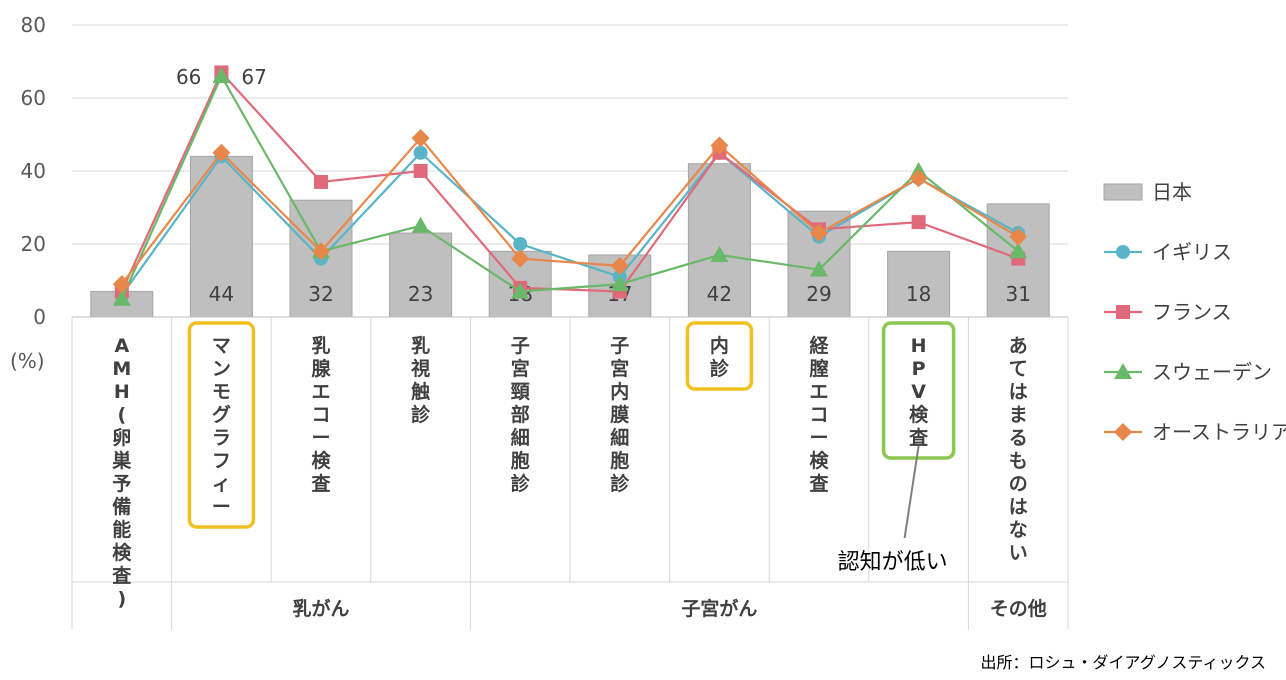 This screenshot has height=680, width=1286. Describe the element at coordinates (320, 414) in the screenshot. I see `category-label: 乳腺エコー検査` at that location.